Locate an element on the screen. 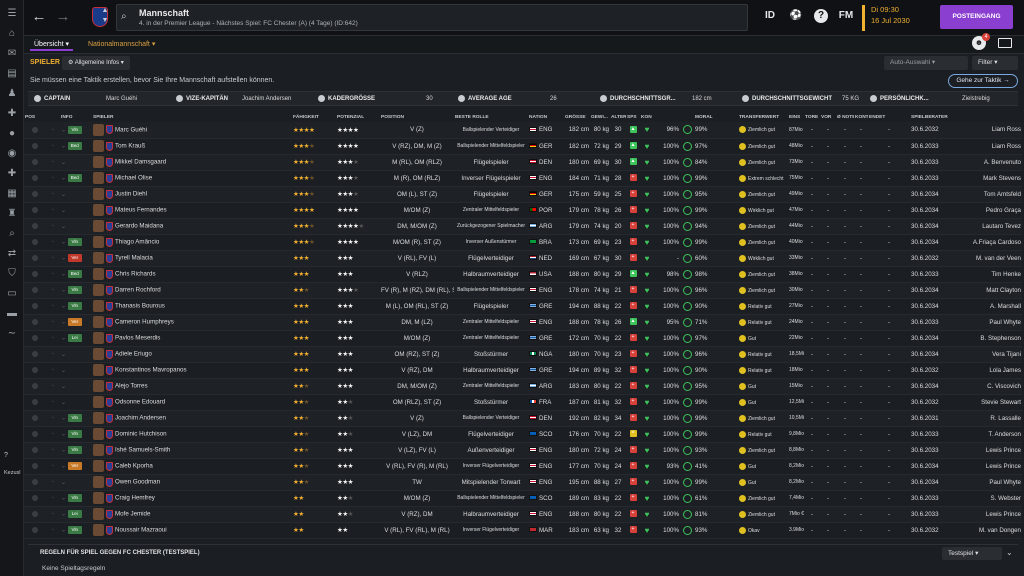  ball-icon: ⚽ is located at coordinates (796, 15).